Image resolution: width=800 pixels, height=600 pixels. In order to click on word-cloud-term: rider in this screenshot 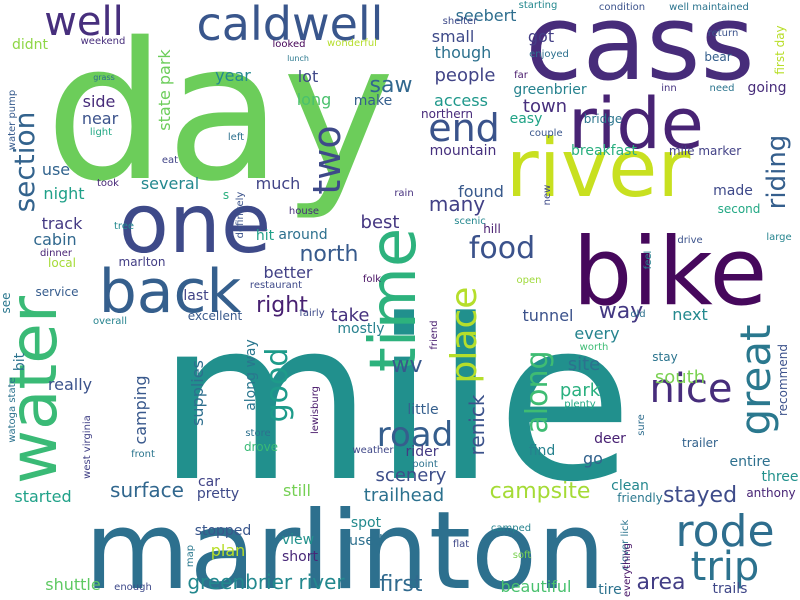, I will do `click(422, 452)`.